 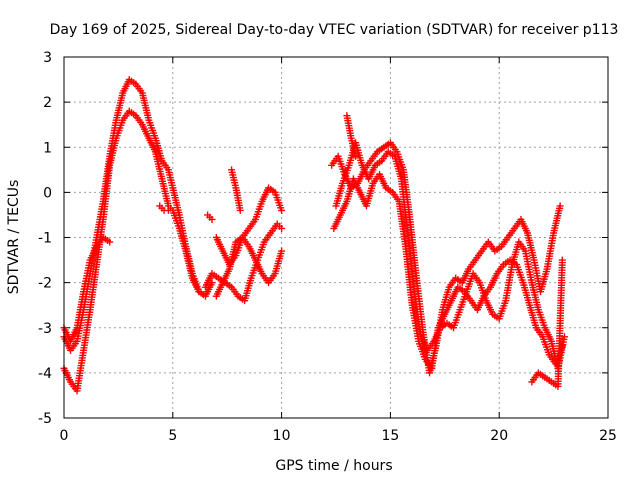 What do you see at coordinates (608, 436) in the screenshot?
I see `x-tick-label: 25` at bounding box center [608, 436].